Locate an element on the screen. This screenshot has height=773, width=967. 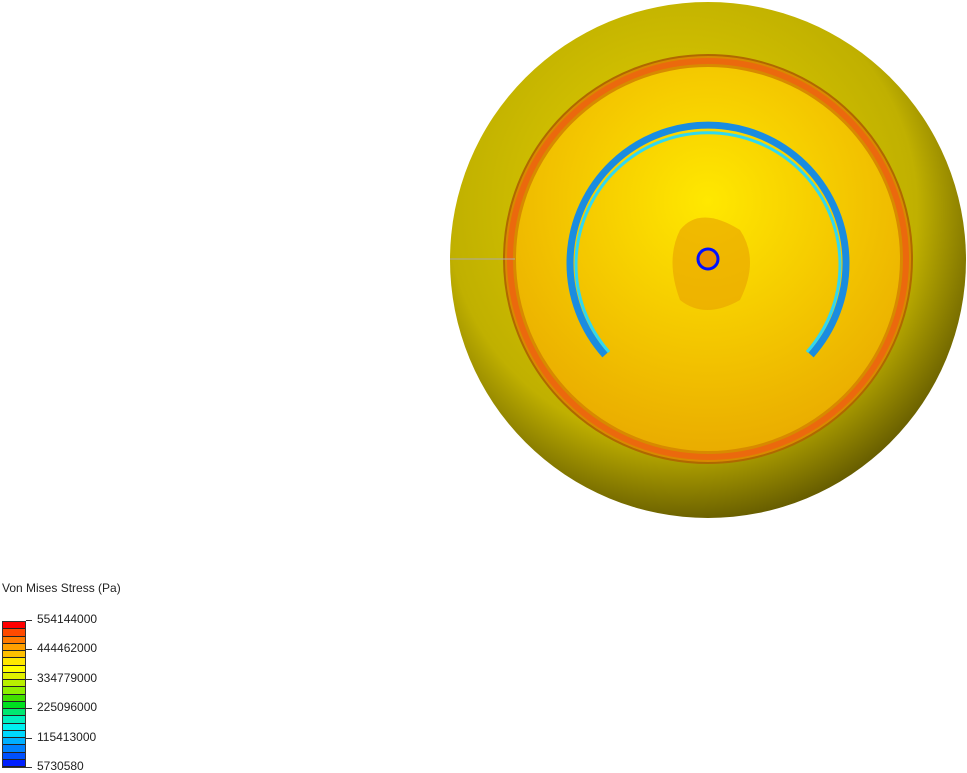
legend-tick-label: 5730580 is located at coordinates (60, 766).